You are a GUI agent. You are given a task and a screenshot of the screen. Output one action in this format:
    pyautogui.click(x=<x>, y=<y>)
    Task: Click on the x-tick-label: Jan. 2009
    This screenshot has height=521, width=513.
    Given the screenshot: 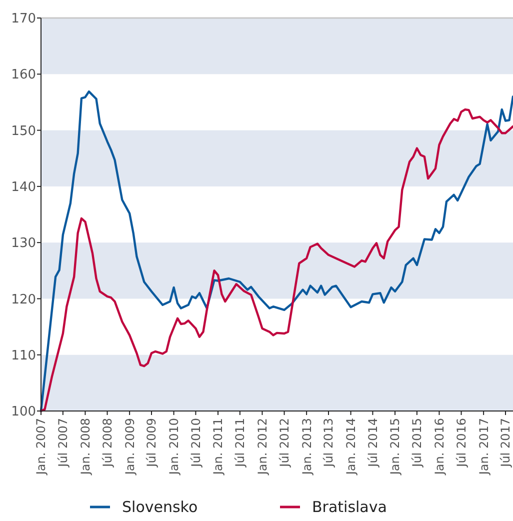 What is the action you would take?
    pyautogui.click(x=129, y=447)
    